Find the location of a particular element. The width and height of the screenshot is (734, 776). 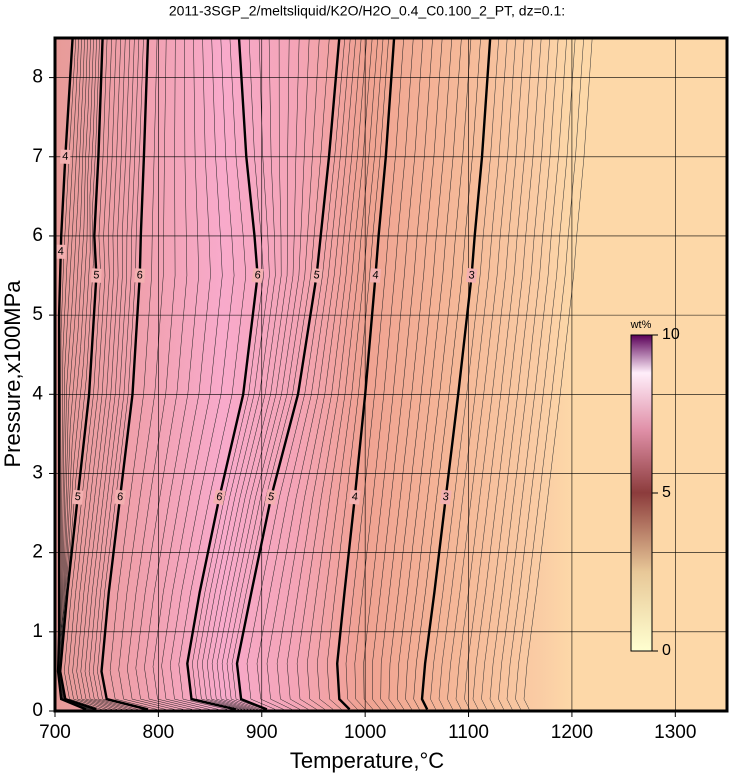

contour-label-group: 4 is located at coordinates (375, 275).